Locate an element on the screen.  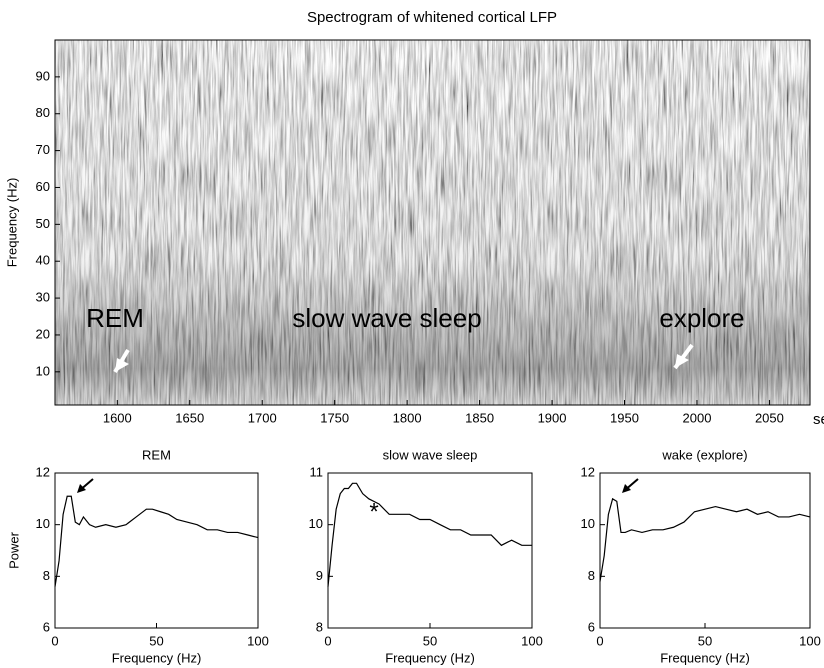
annotation: * is located at coordinates (373, 511).